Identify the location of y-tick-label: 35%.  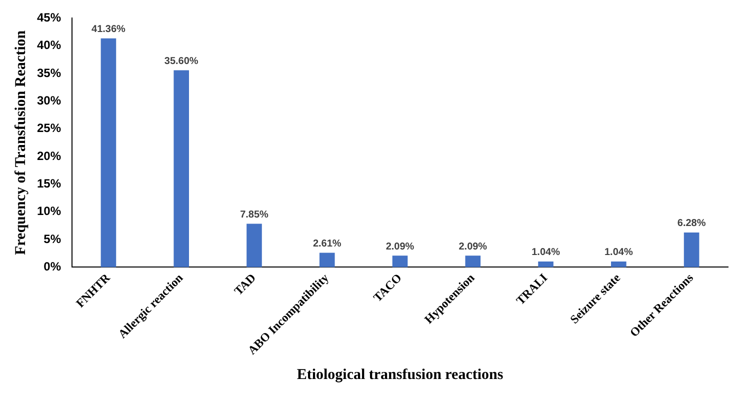
(49, 73).